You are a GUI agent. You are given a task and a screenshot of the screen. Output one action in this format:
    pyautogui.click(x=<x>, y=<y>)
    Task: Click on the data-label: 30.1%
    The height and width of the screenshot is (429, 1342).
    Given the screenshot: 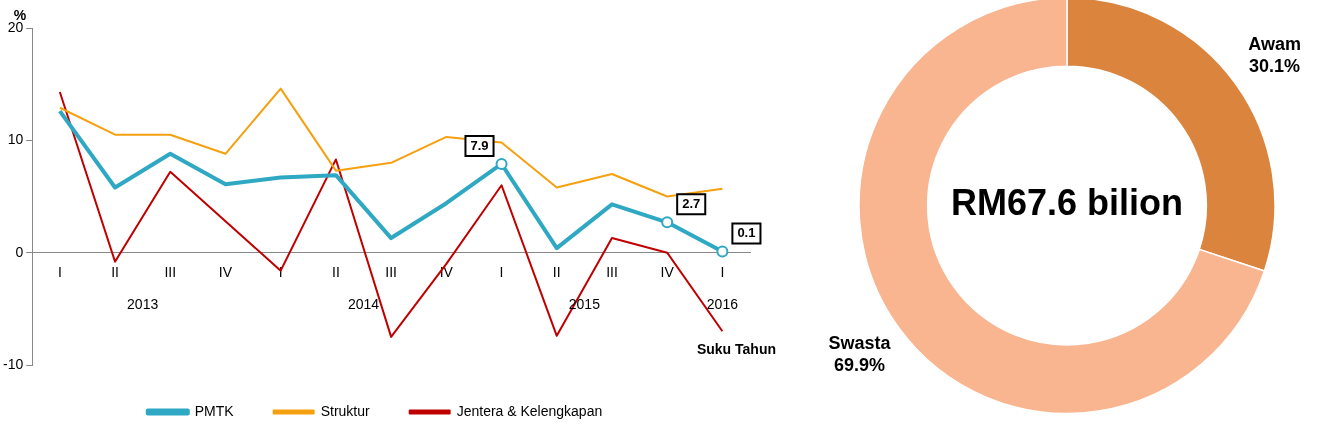 What is the action you would take?
    pyautogui.click(x=1275, y=65)
    